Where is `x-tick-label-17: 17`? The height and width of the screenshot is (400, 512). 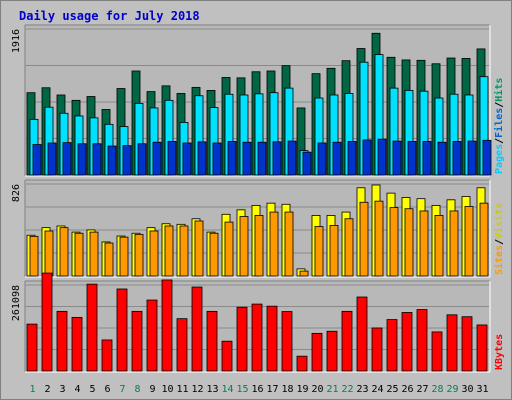 x-tick-label-17: 17 is located at coordinates (272, 389).